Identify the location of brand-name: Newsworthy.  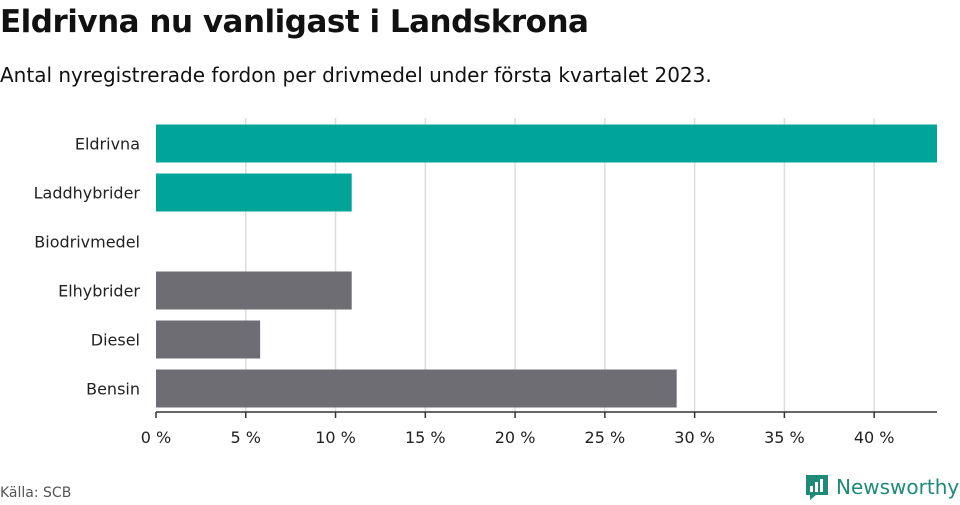
(898, 487).